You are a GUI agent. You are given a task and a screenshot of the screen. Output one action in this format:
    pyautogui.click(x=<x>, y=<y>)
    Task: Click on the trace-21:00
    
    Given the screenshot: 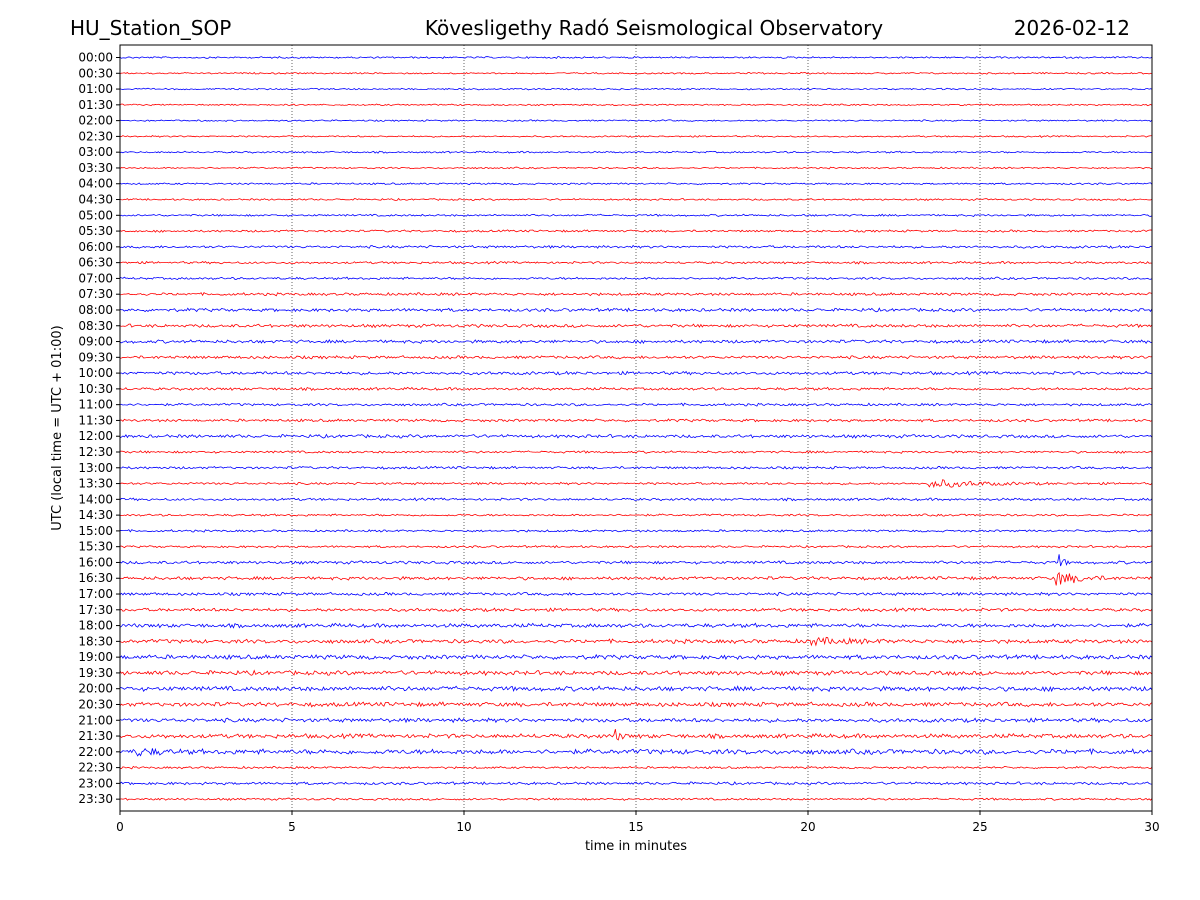 What is the action you would take?
    pyautogui.click(x=636, y=720)
    